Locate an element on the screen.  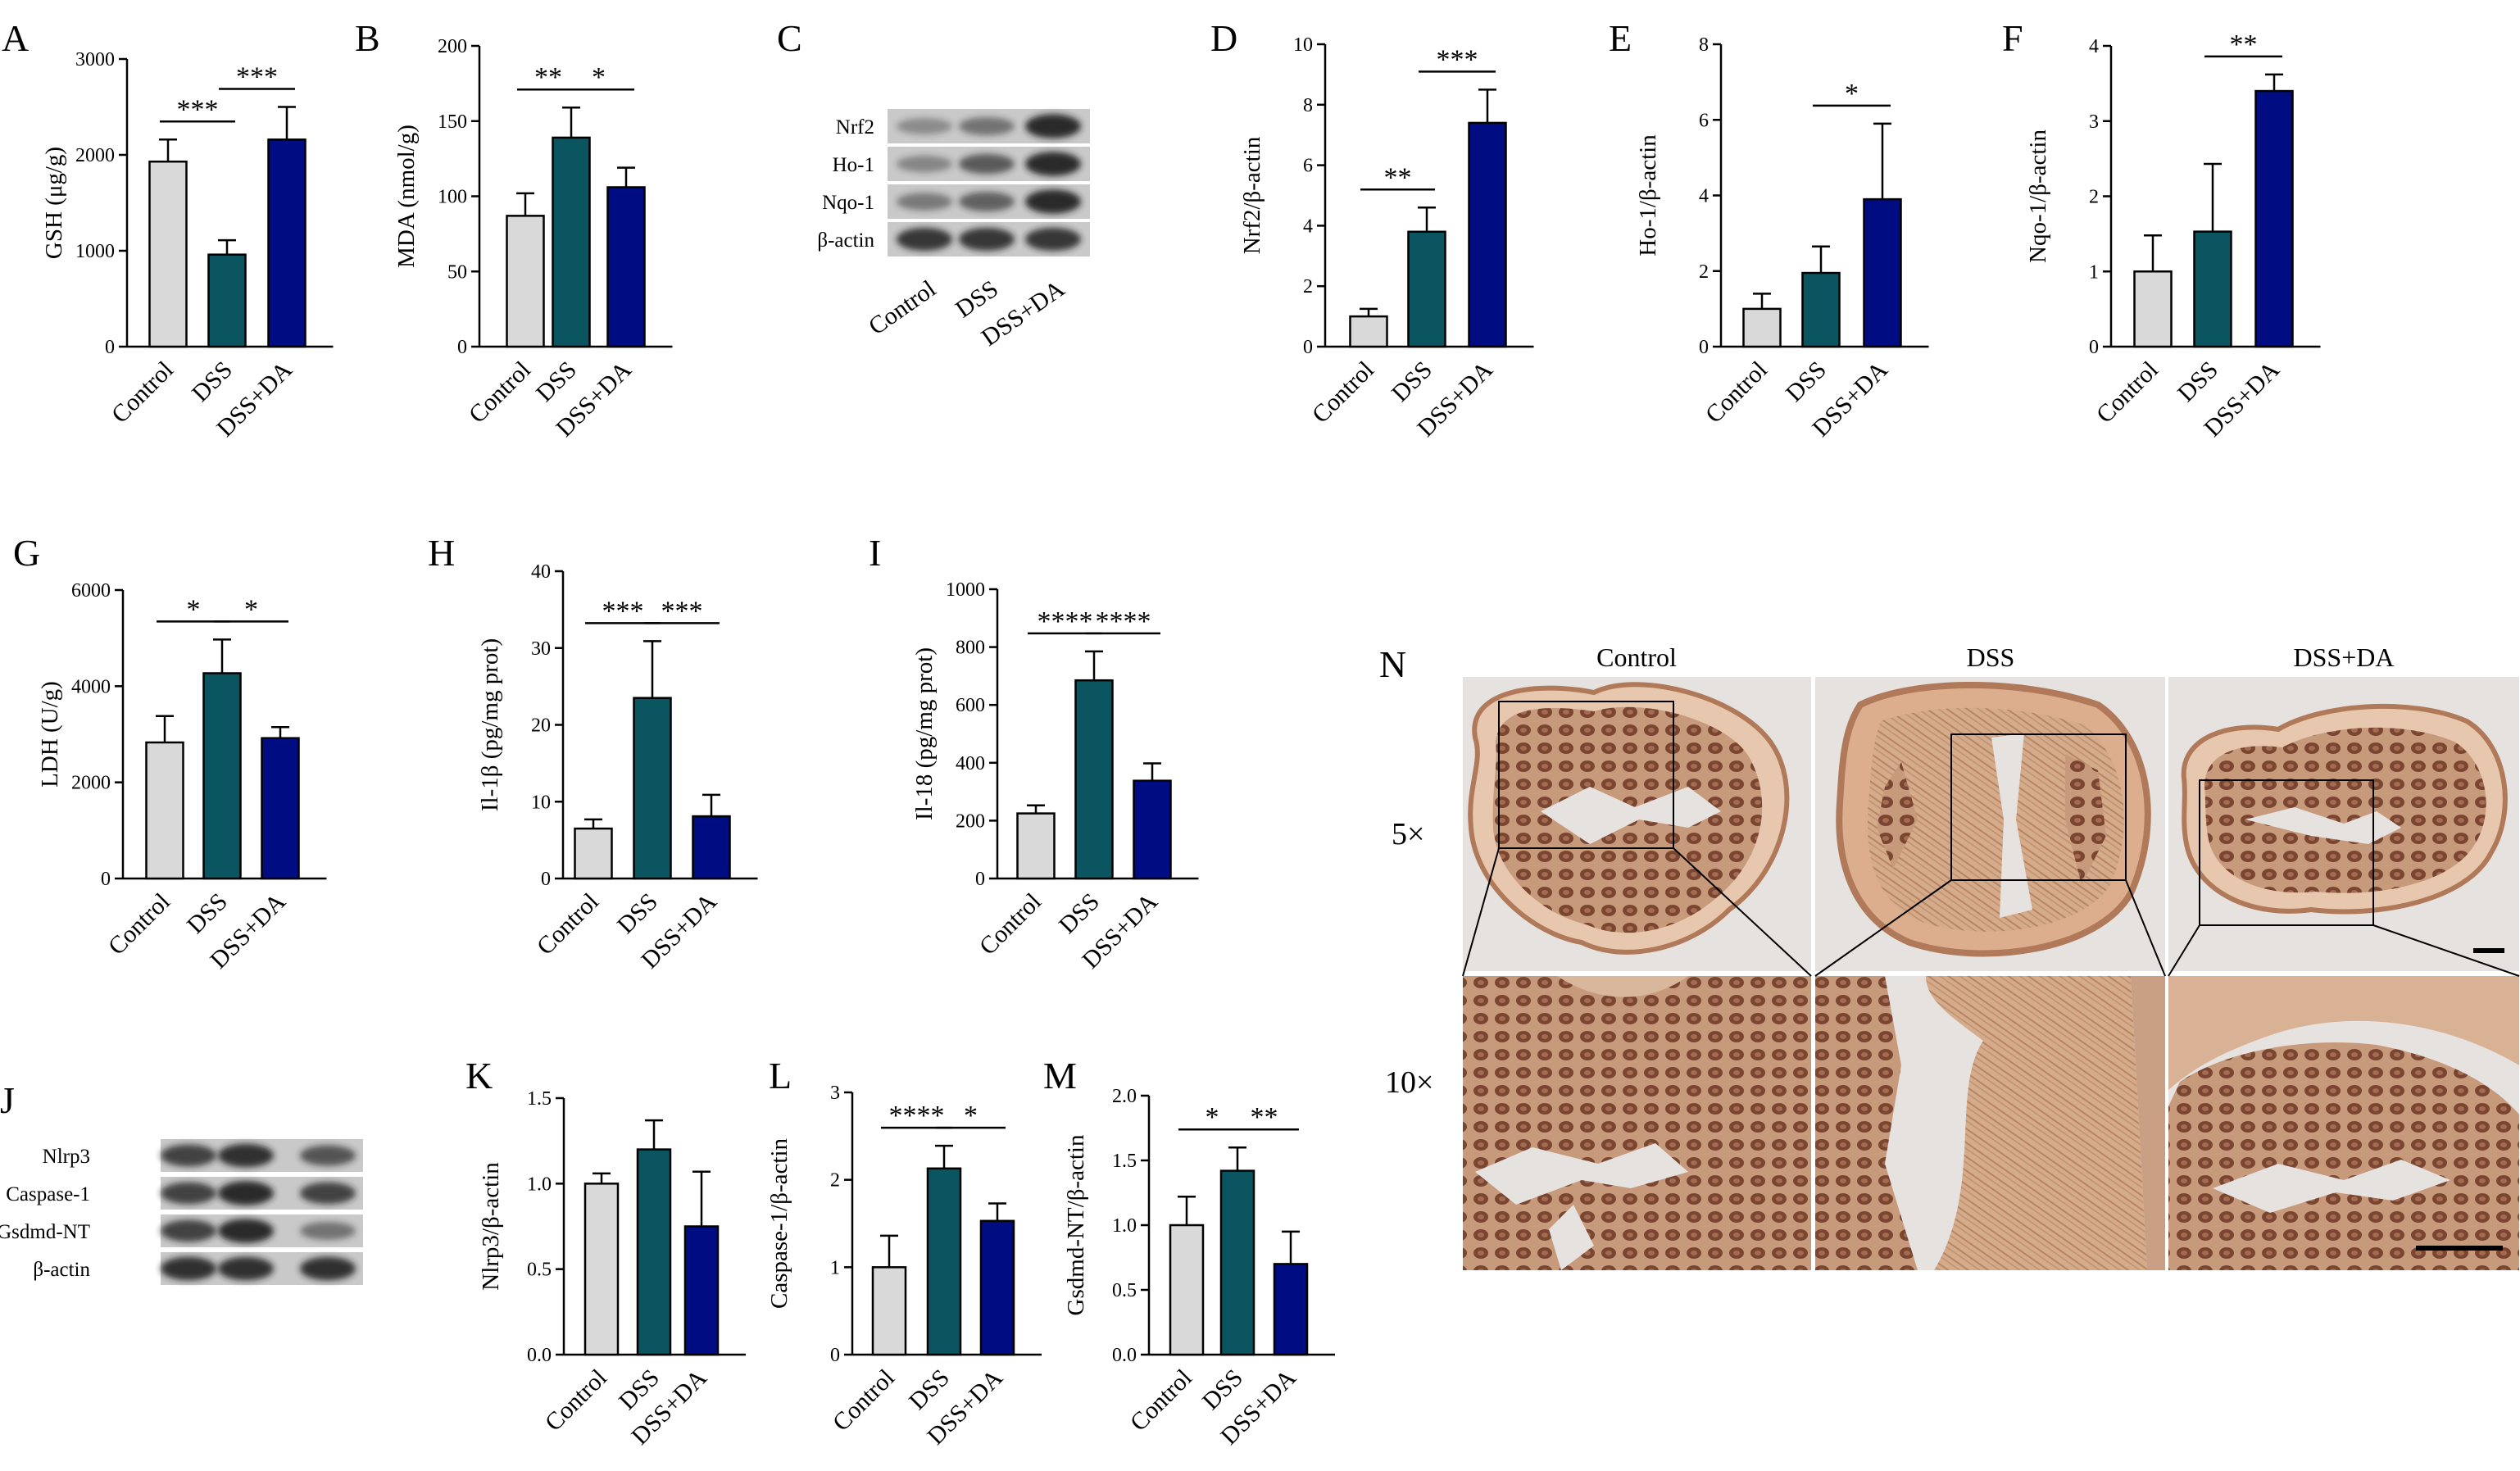
y-axis-label: Ho-1/β-actin is located at coordinates (1648, 195).